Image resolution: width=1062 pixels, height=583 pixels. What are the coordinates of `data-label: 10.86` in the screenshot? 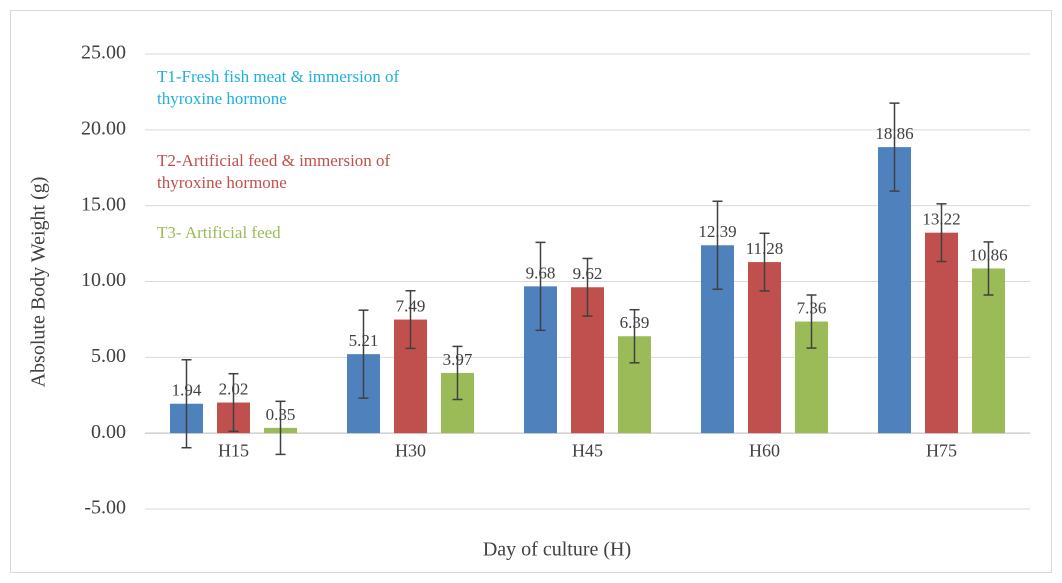 It's located at (988, 254).